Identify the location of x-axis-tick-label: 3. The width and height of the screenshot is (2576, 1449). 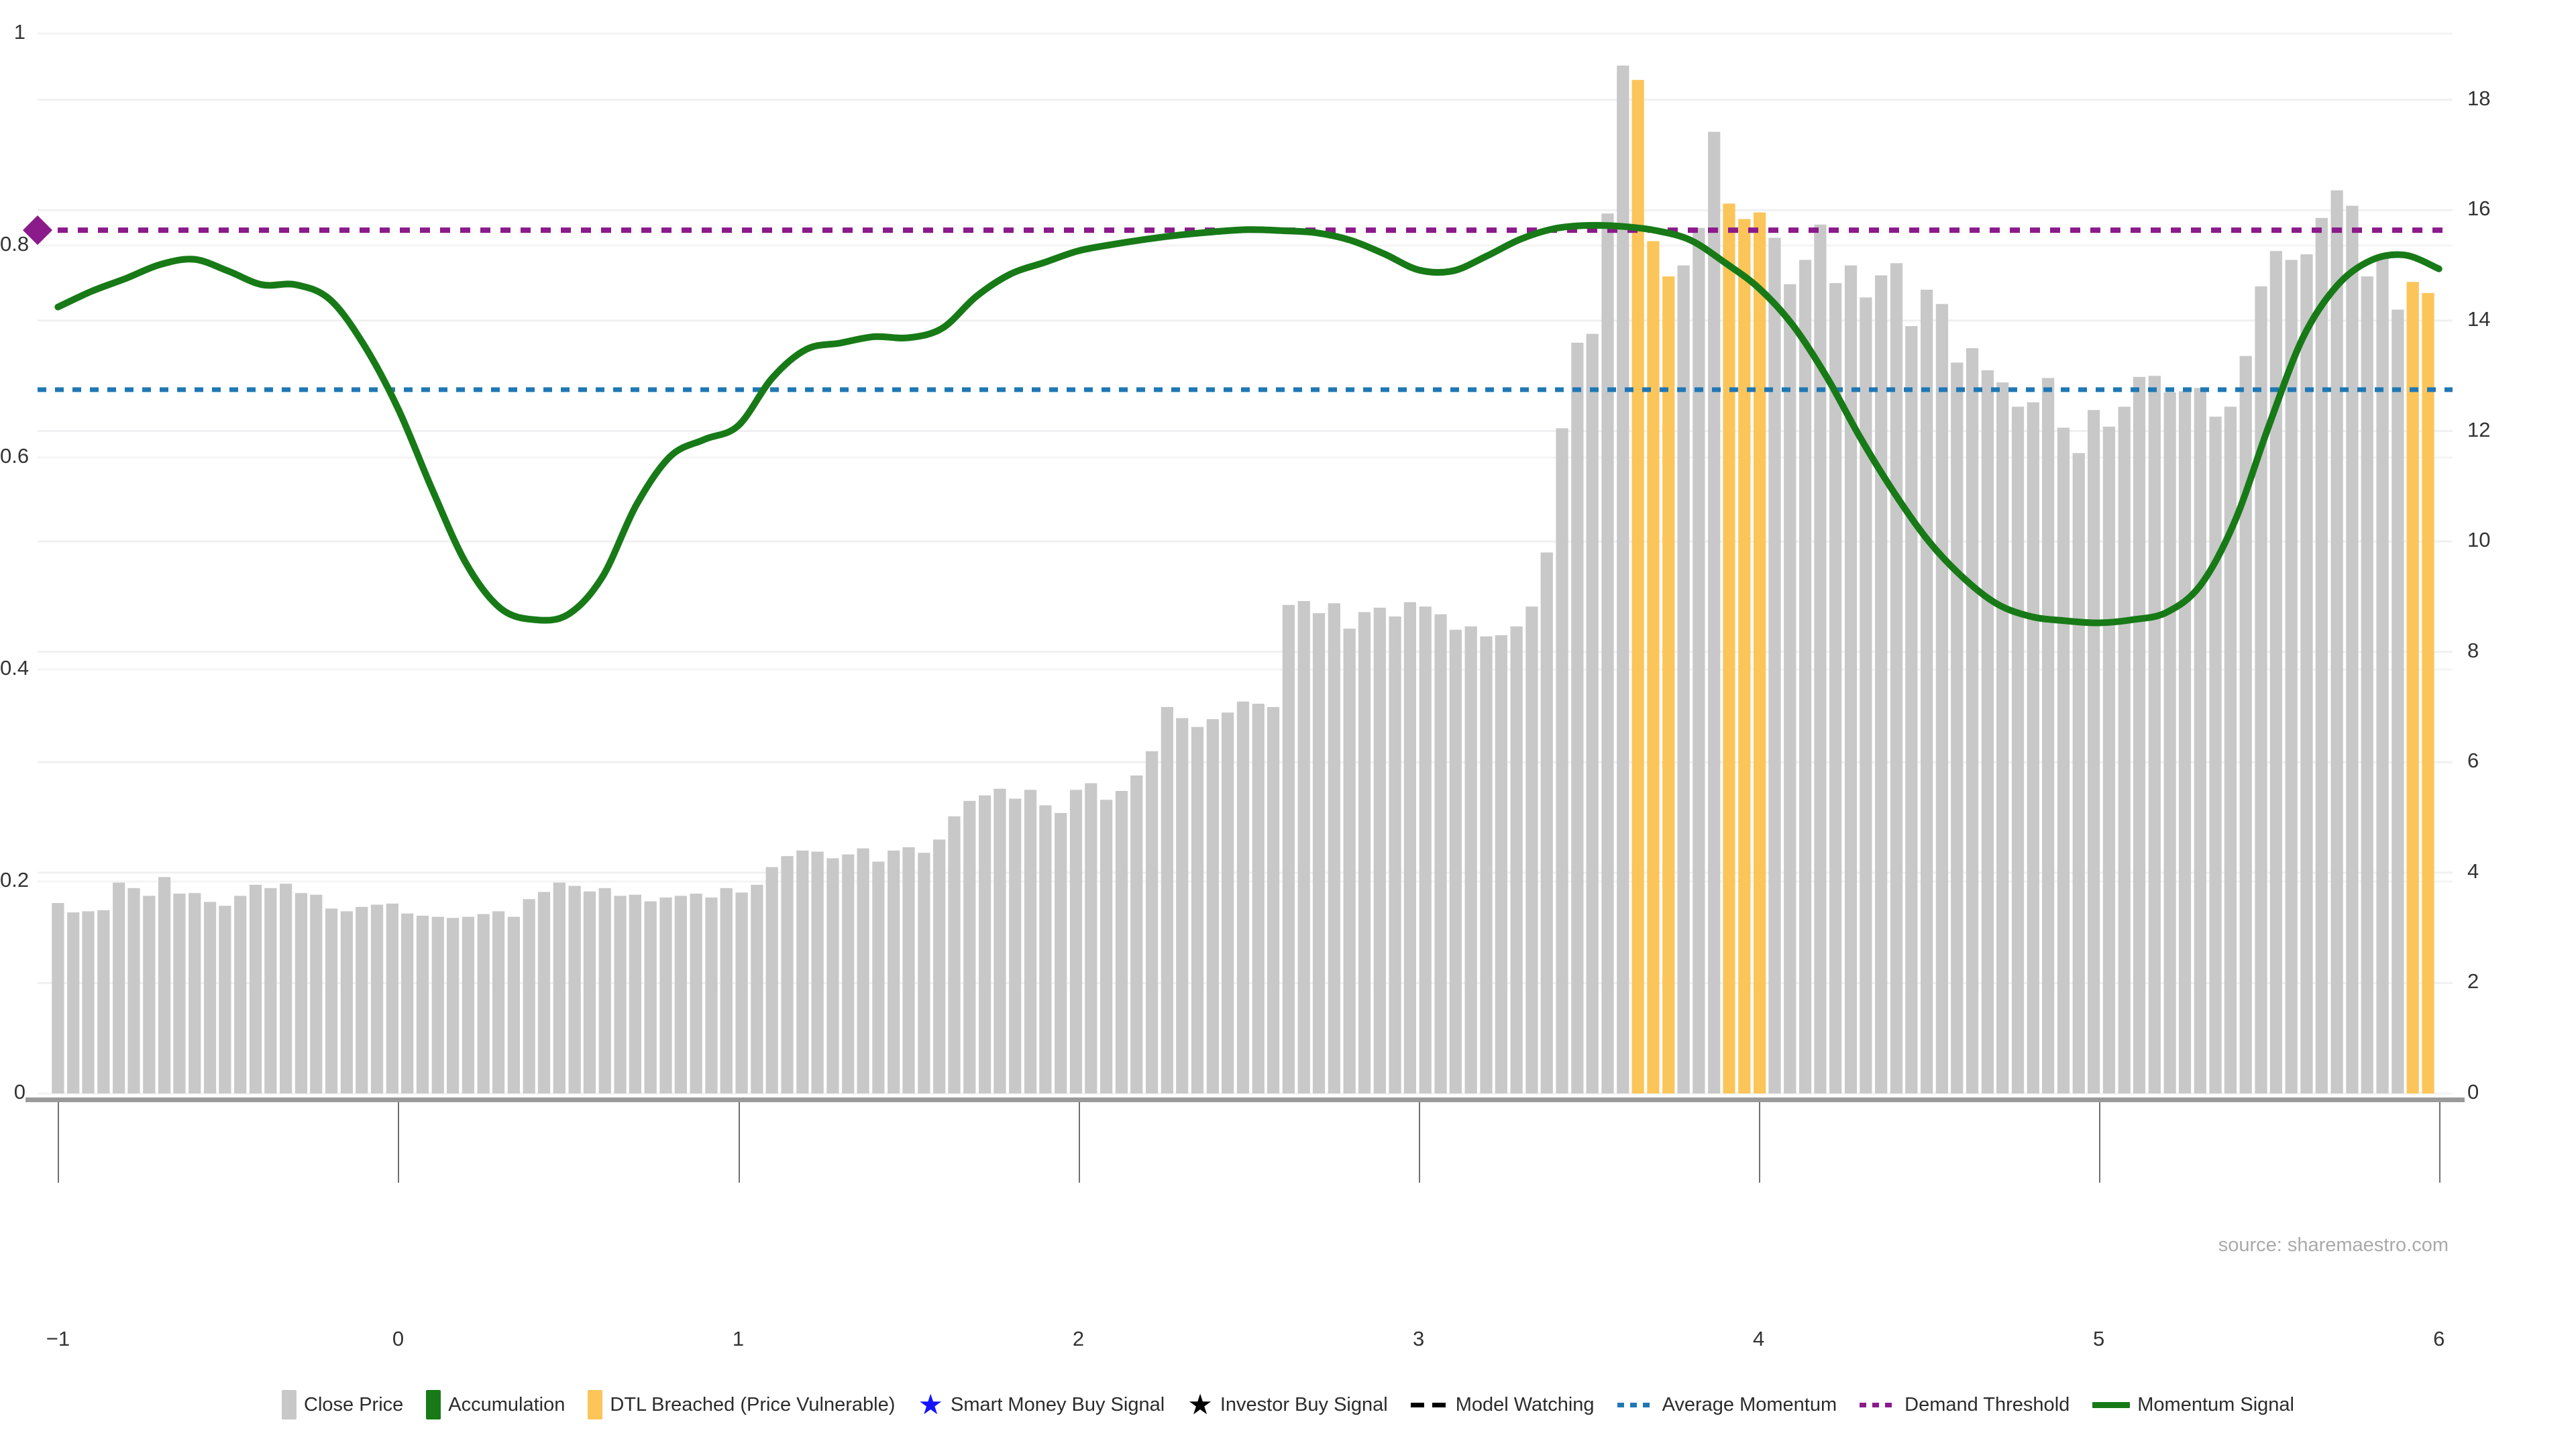
(1418, 1338).